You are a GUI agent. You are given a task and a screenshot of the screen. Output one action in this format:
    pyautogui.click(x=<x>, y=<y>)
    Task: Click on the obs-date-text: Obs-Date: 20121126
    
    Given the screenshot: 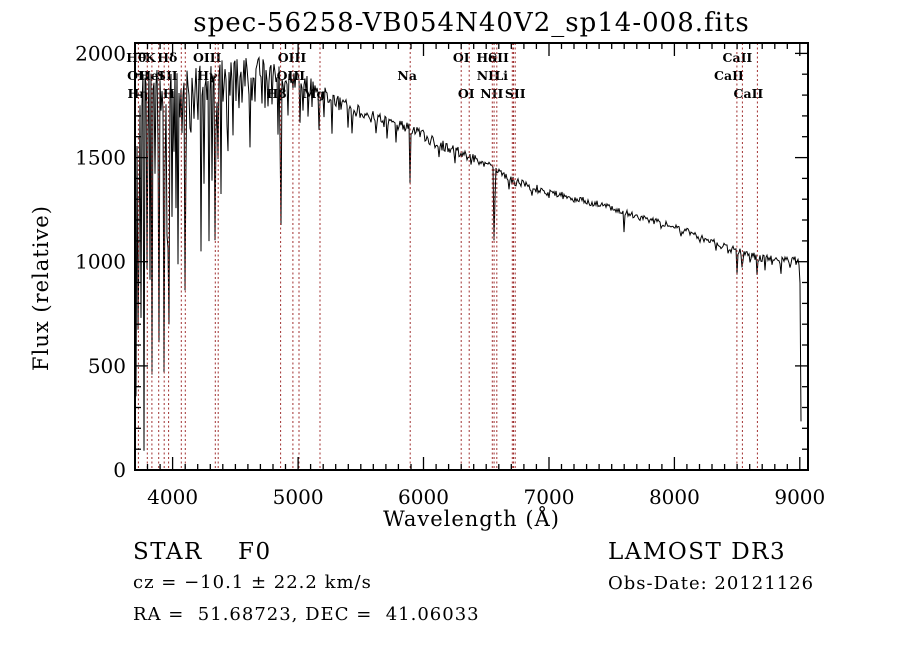 What is the action you would take?
    pyautogui.click(x=711, y=583)
    